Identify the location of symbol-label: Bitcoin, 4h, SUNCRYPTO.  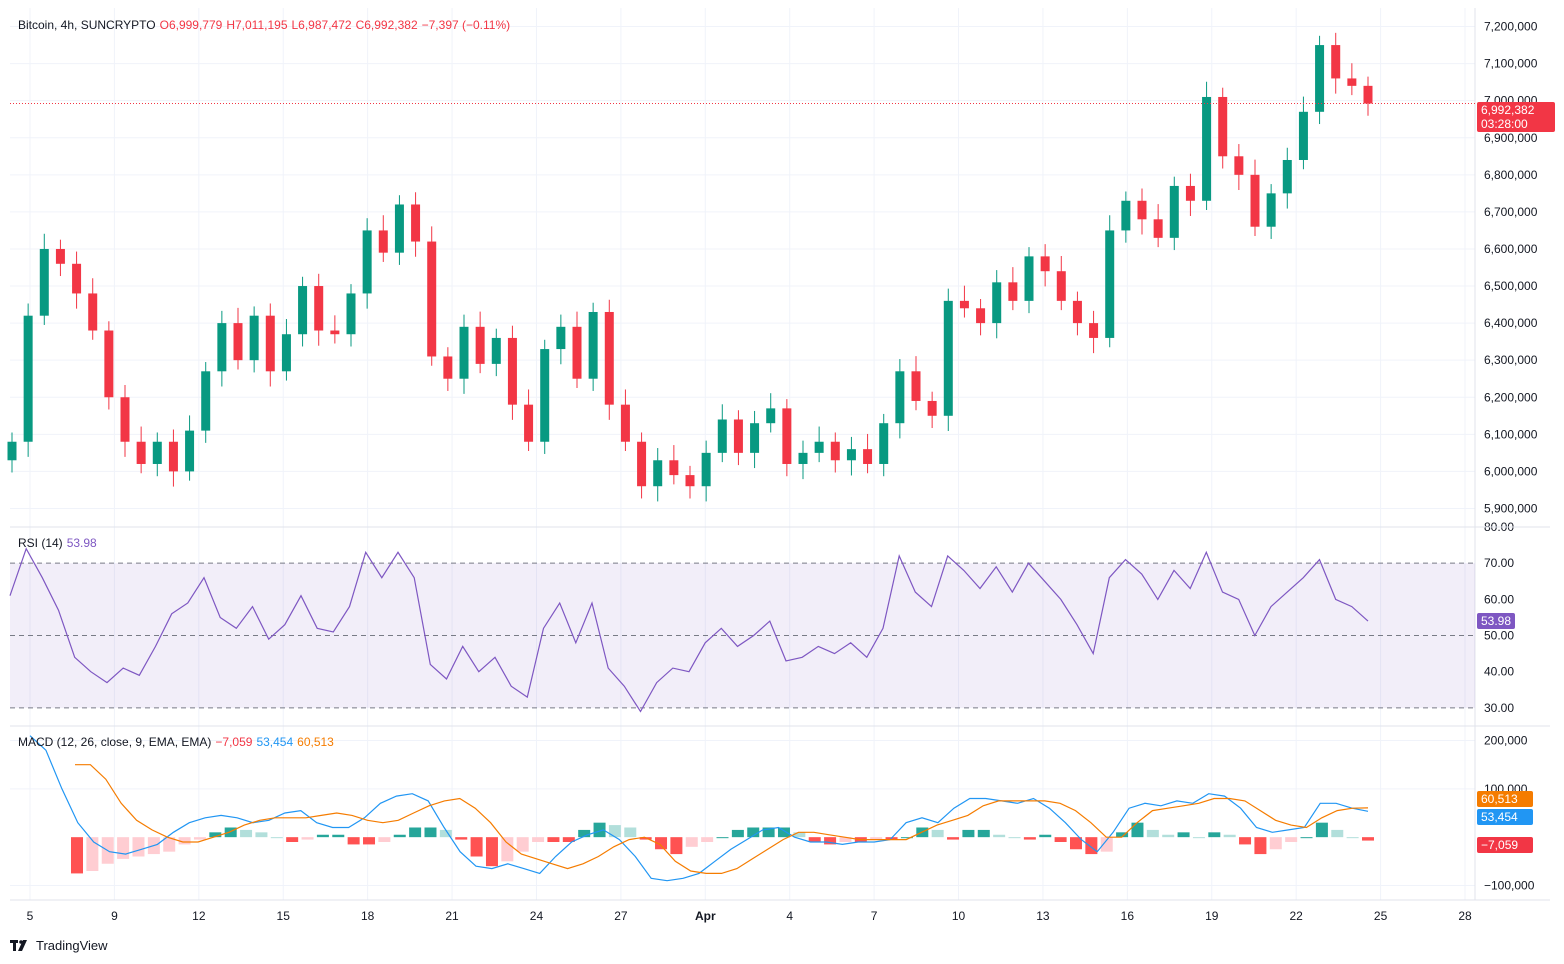
(87, 25).